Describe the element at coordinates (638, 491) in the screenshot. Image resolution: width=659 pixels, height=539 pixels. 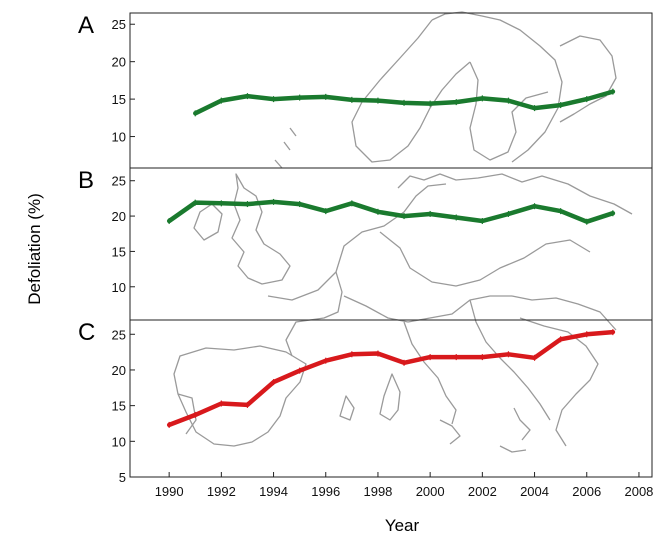
I see `x-tick-label: 2008` at that location.